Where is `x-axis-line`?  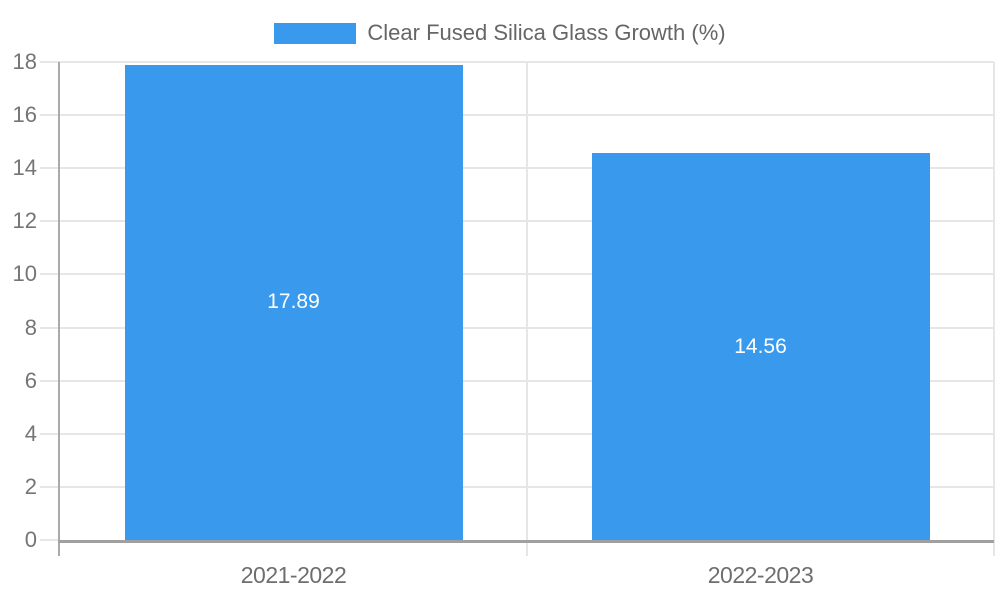
x-axis-line is located at coordinates (526, 541).